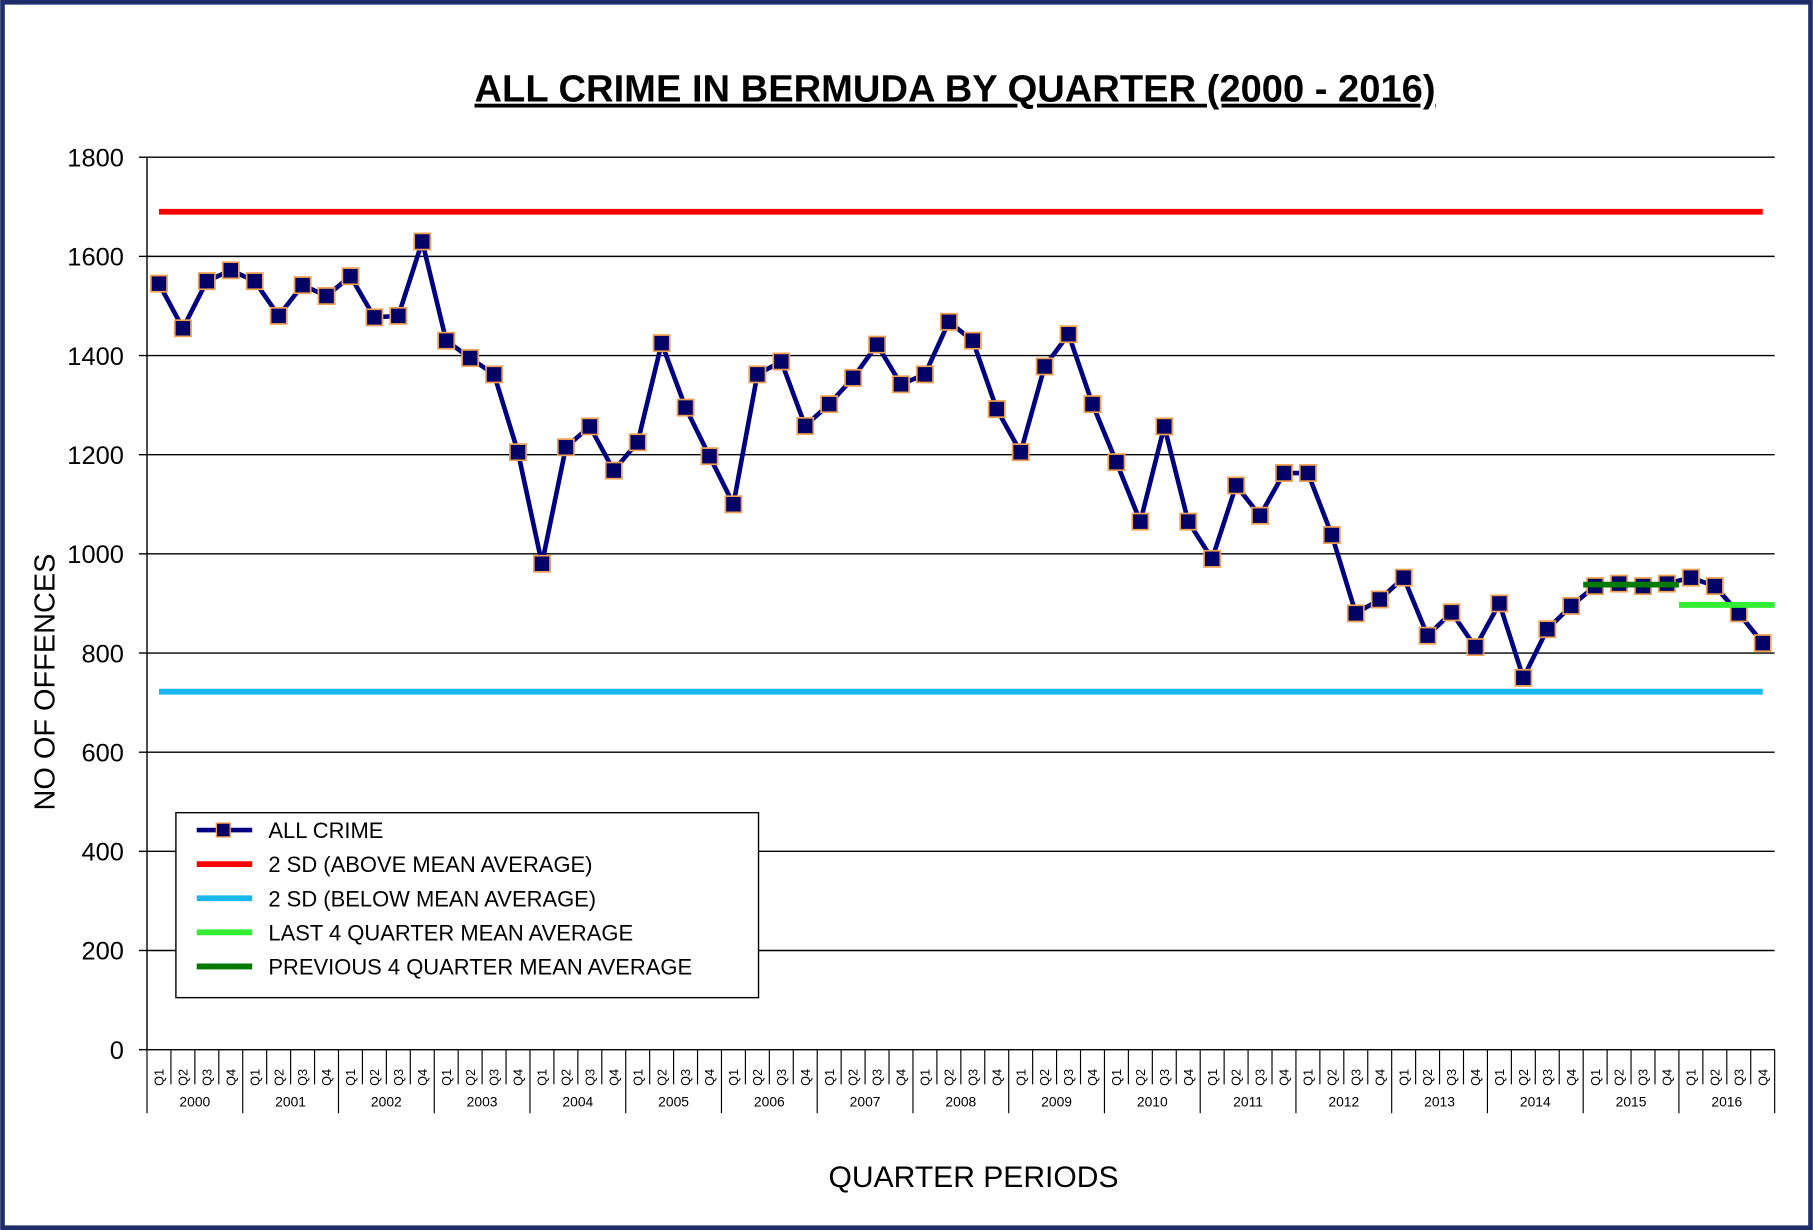 This screenshot has height=1230, width=1813. What do you see at coordinates (432, 898) in the screenshot?
I see `legend-label: 2 SD (BELOW MEAN AVERAGE)` at bounding box center [432, 898].